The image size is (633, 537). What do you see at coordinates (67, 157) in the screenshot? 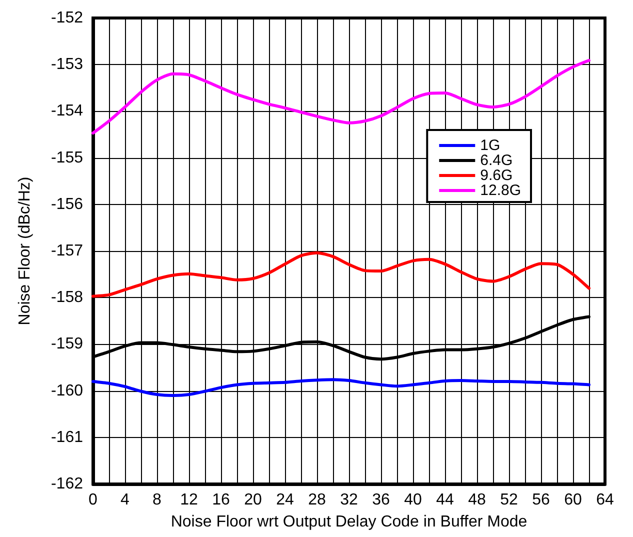
I see `y-tick-label: -155` at bounding box center [67, 157].